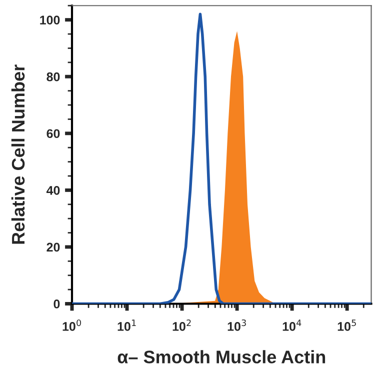 The width and height of the screenshot is (375, 375). Describe the element at coordinates (53, 133) in the screenshot. I see `y-tick-label: 60` at that location.